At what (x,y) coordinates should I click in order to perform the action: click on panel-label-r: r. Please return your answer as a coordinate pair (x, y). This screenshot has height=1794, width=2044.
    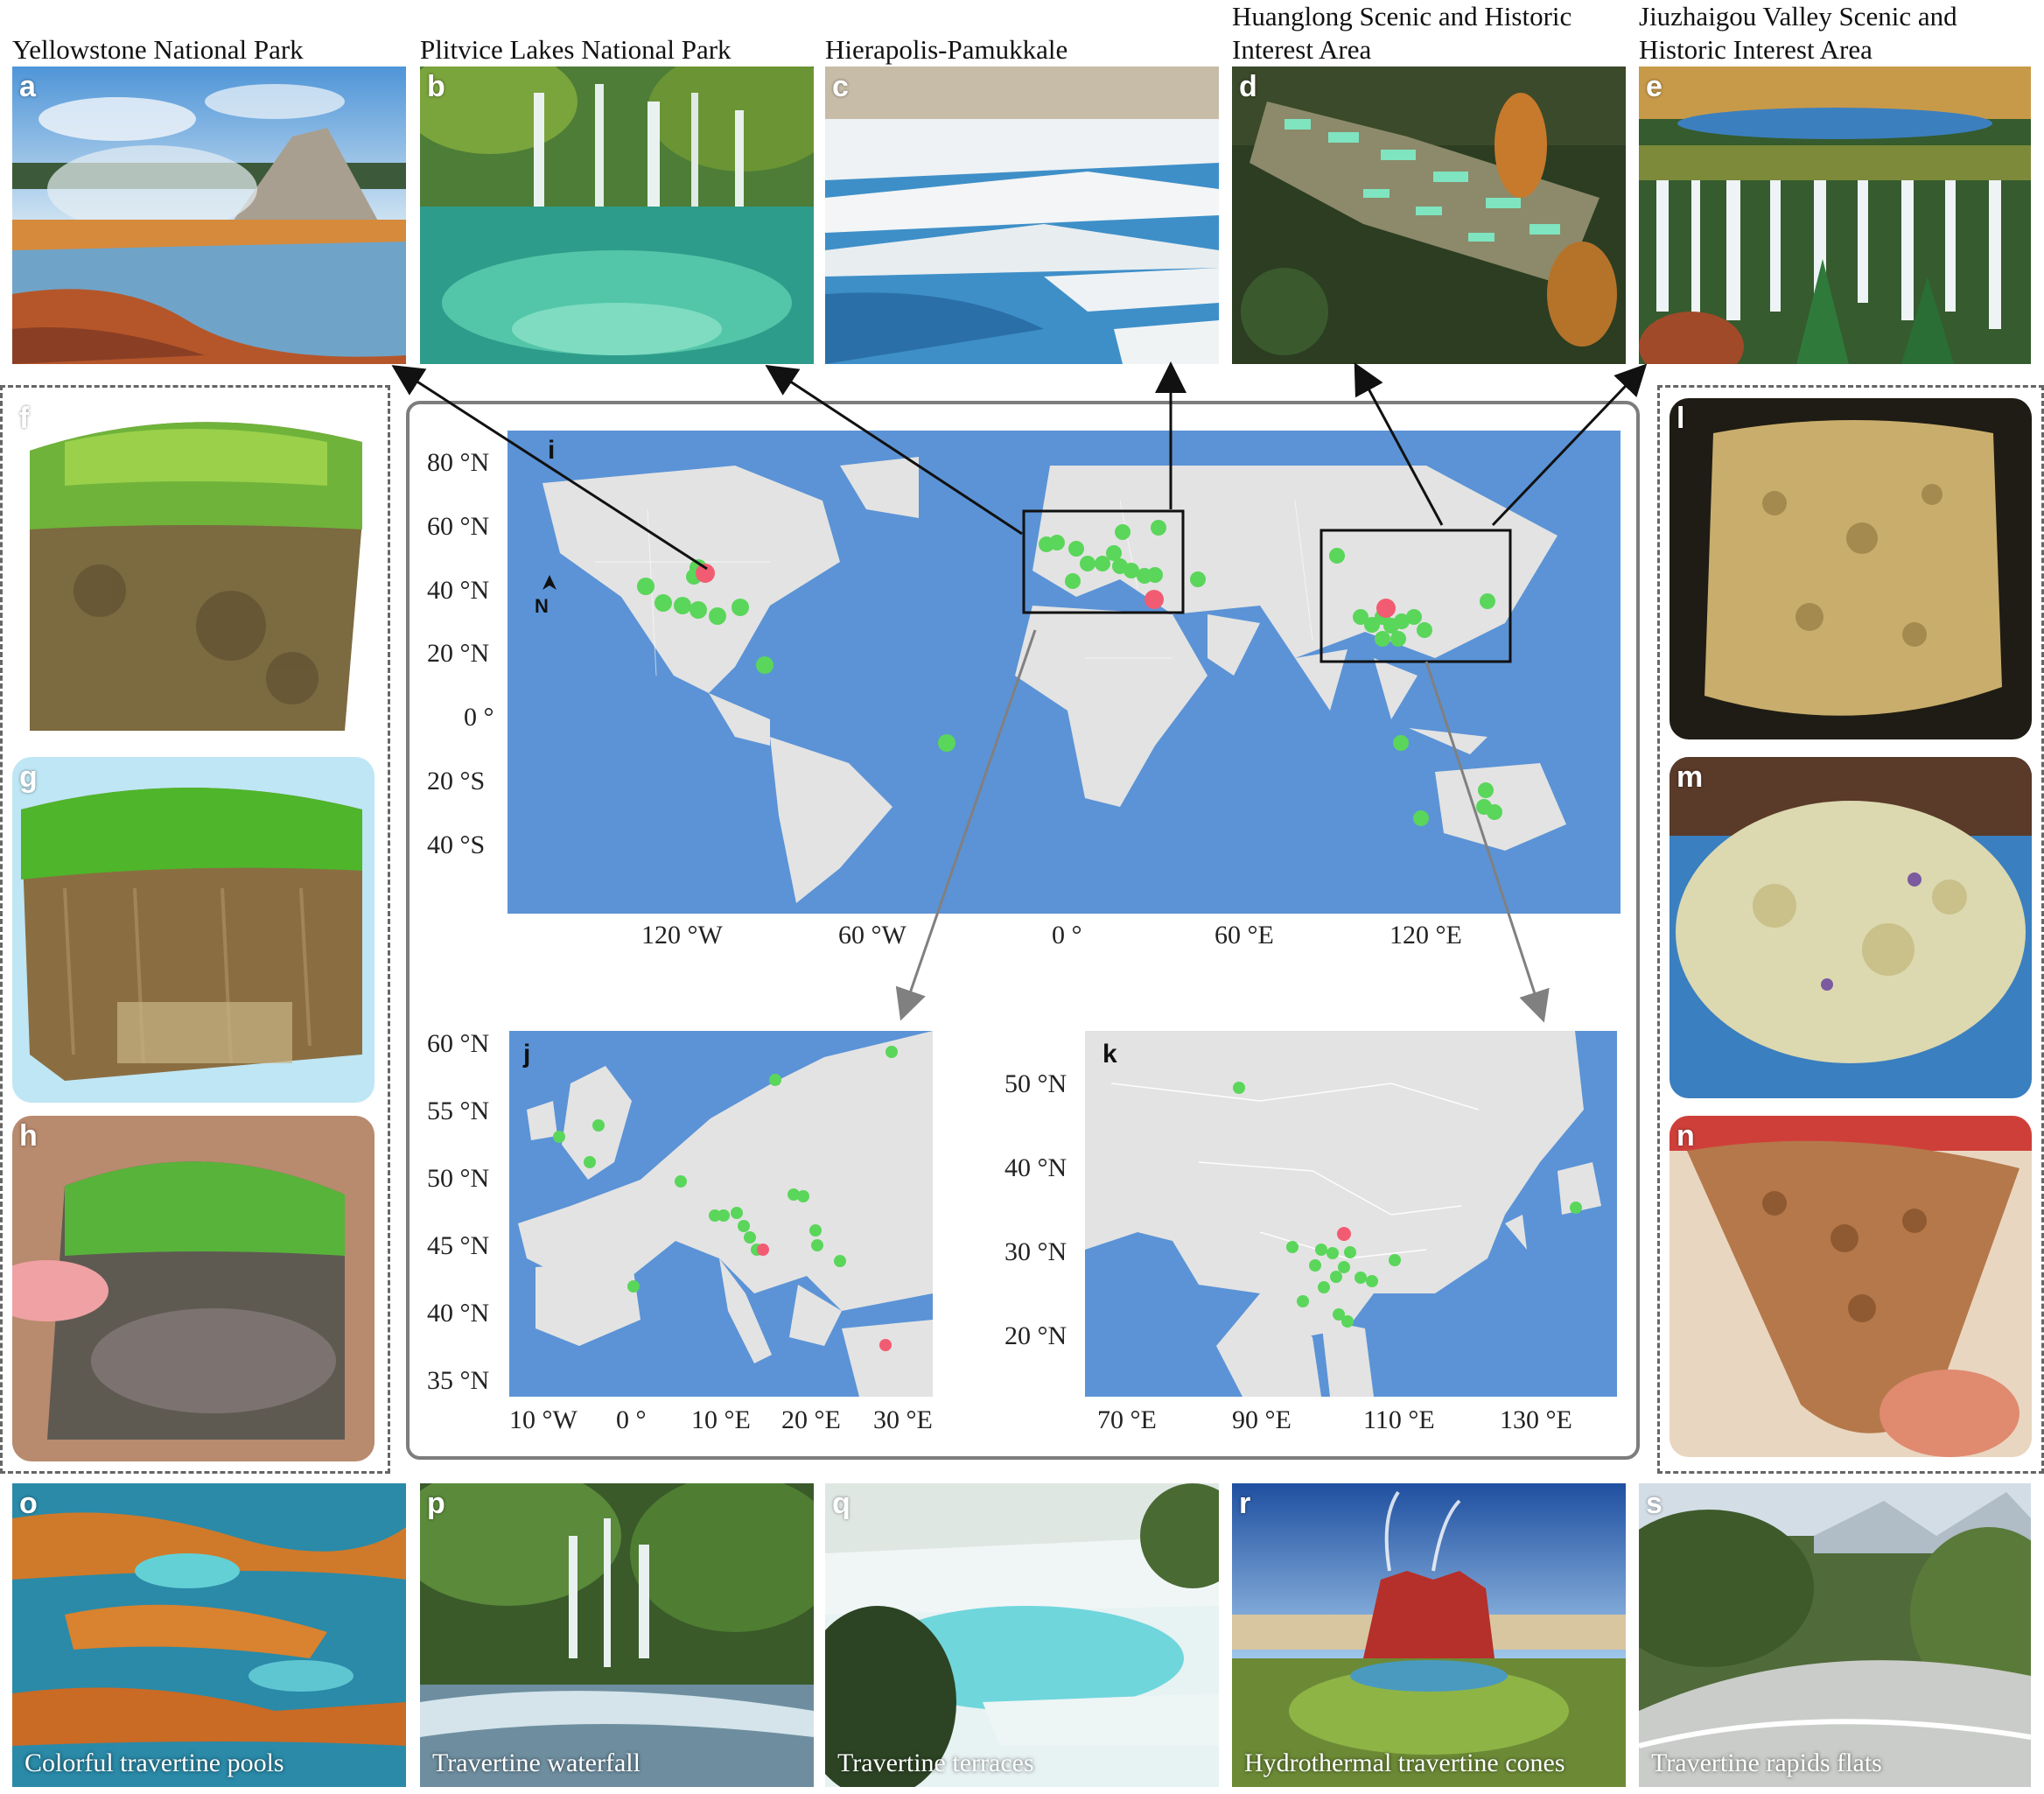
    Looking at the image, I should click on (1245, 1503).